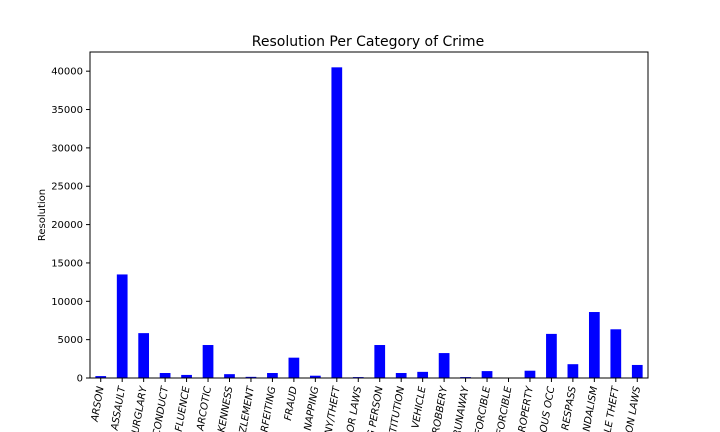  What do you see at coordinates (419, 407) in the screenshot?
I see `x-tick-label-15: VEHICLE` at bounding box center [419, 407].